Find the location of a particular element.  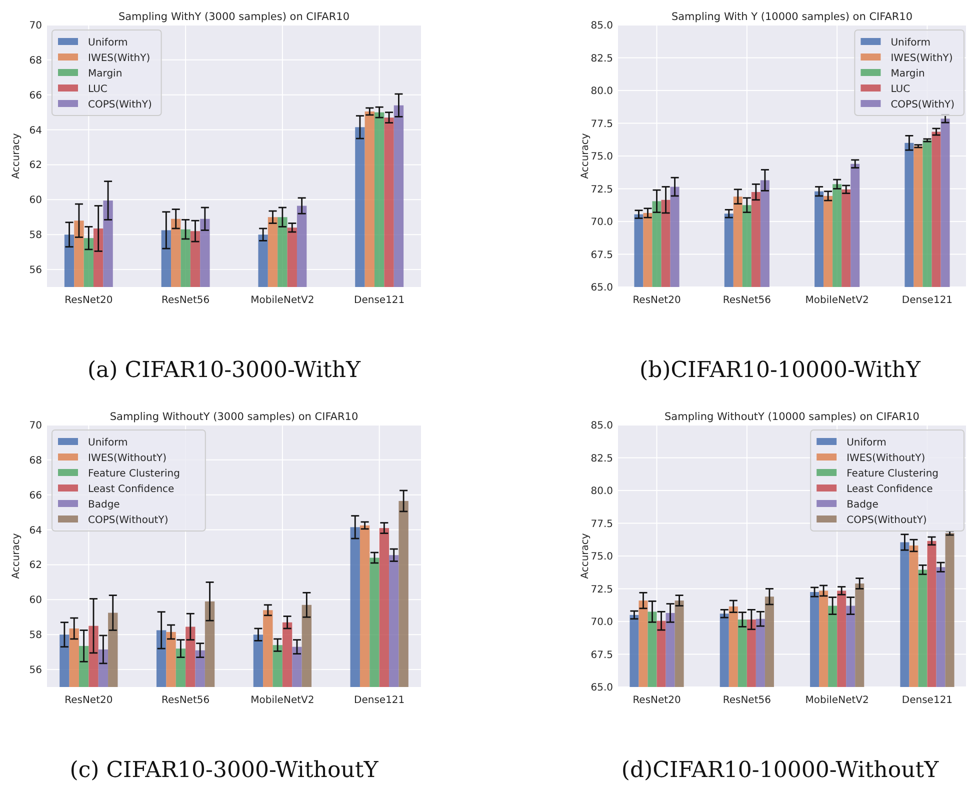

text: (a) CIFAR10-3000-WithY is located at coordinates (224, 370).